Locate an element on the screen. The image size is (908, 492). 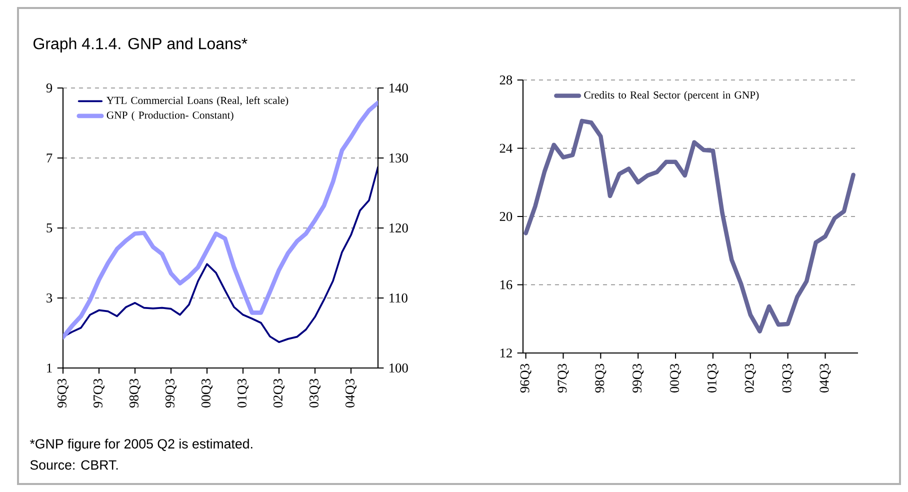
y2-tick-label: 110 is located at coordinates (399, 297).